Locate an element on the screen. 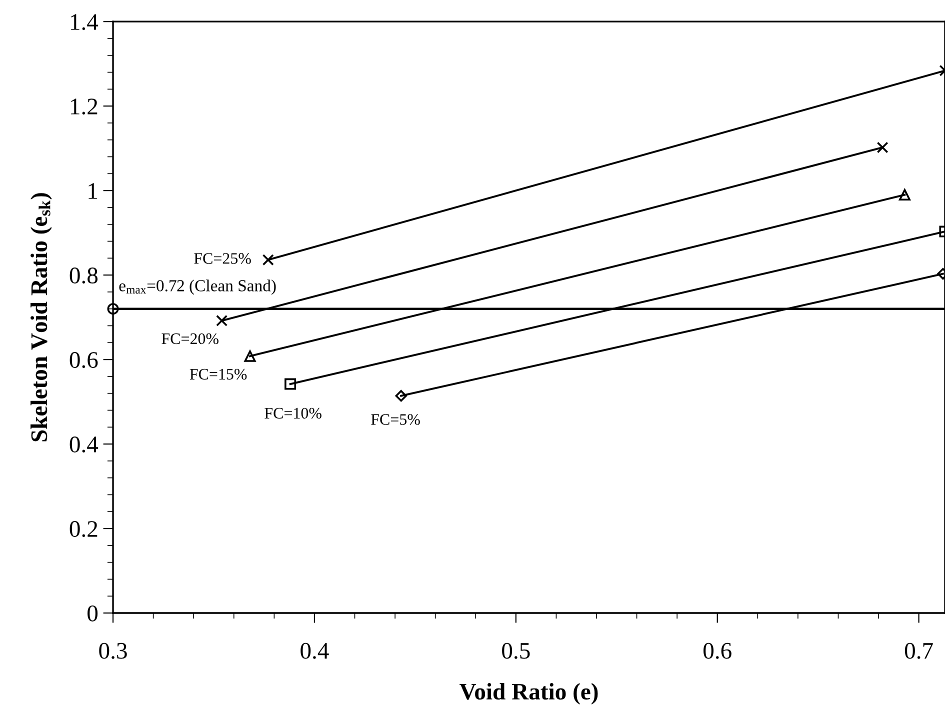  series-label: FC=20% is located at coordinates (190, 338).